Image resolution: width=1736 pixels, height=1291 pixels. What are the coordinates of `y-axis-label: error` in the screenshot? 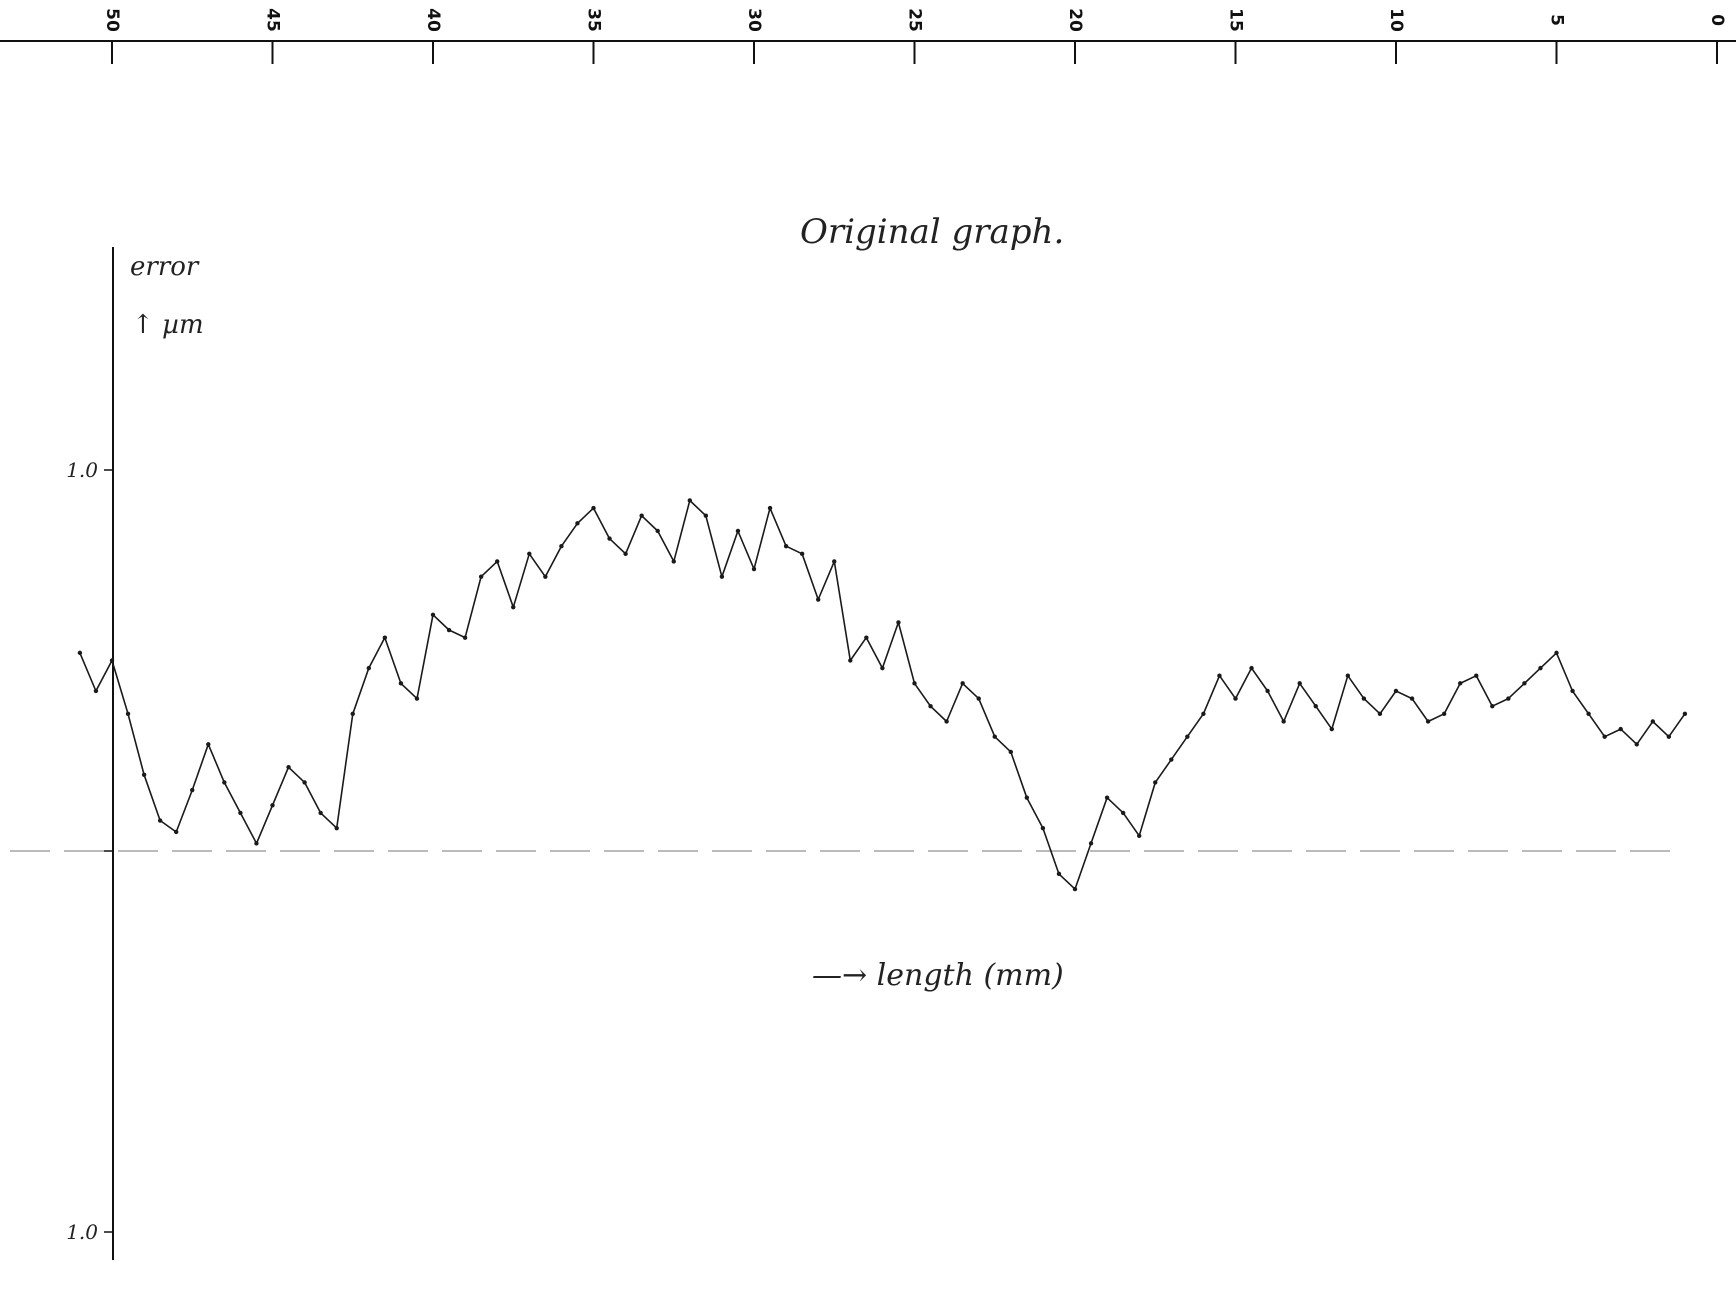 It's located at (165, 267).